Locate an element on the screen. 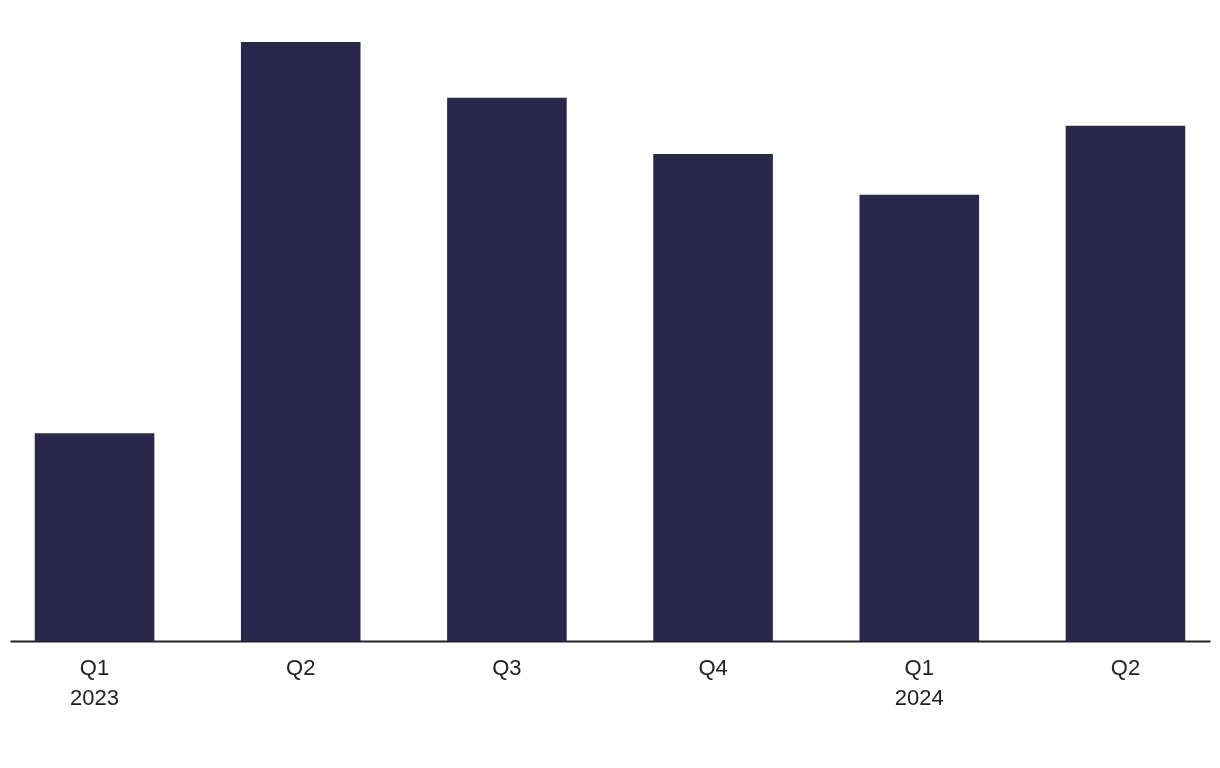 The image size is (1220, 768). x-tick-label: Q3 is located at coordinates (507, 667).